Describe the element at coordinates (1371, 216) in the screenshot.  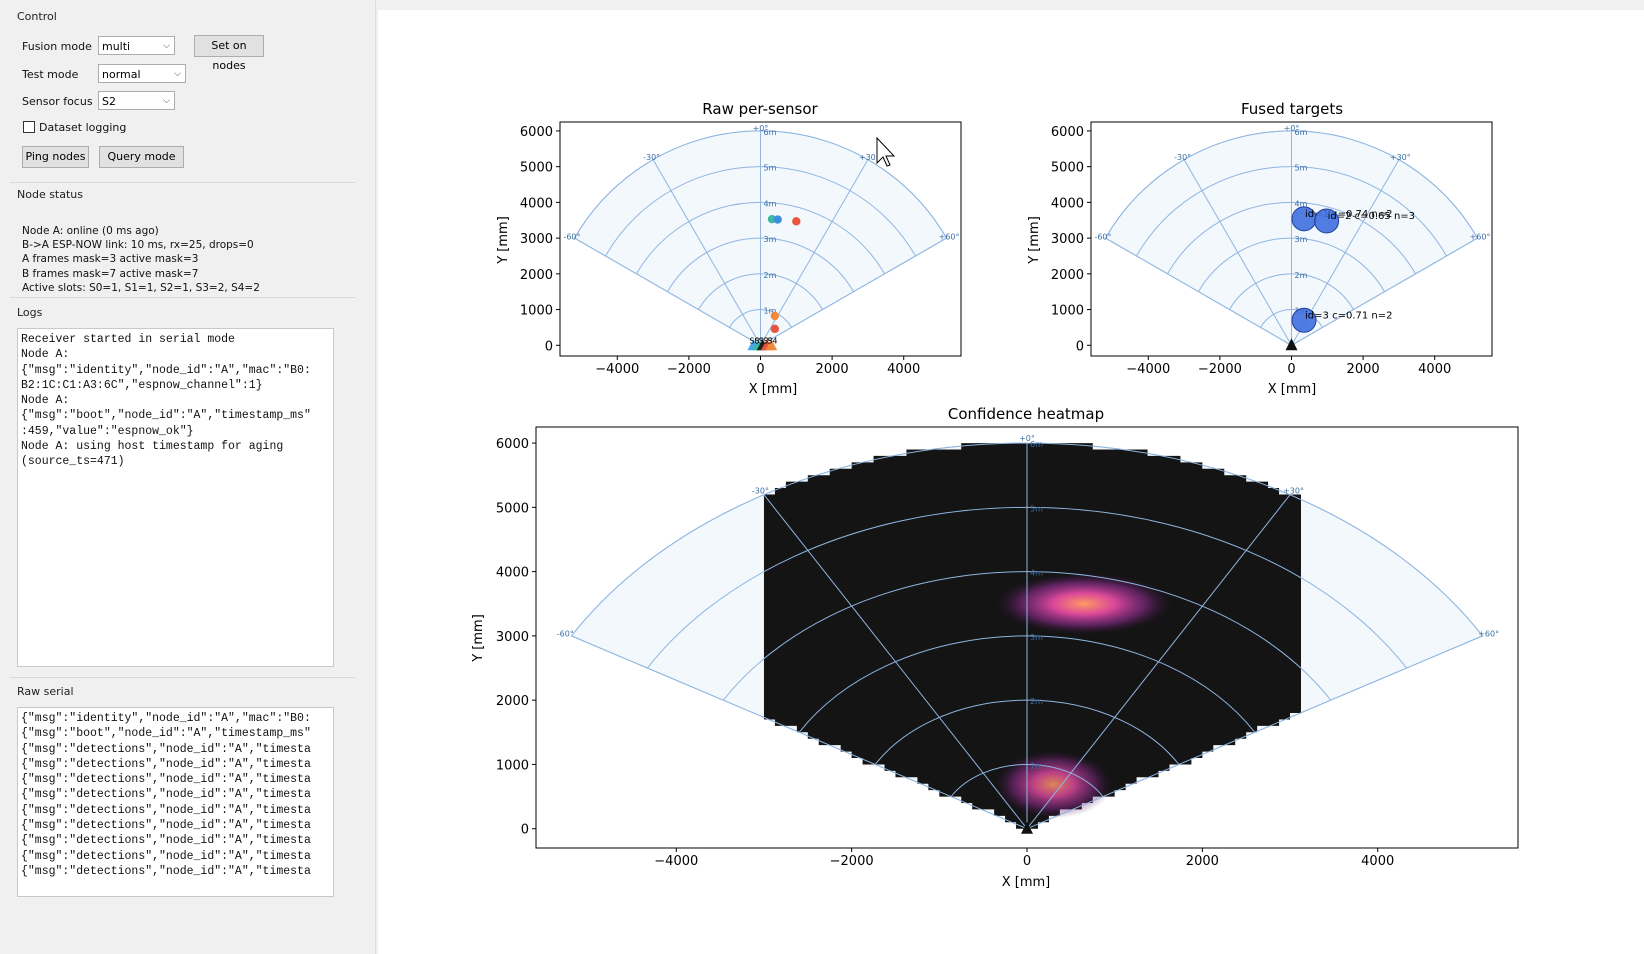
I see `target-label: id=2 c=0.65 n=3` at that location.